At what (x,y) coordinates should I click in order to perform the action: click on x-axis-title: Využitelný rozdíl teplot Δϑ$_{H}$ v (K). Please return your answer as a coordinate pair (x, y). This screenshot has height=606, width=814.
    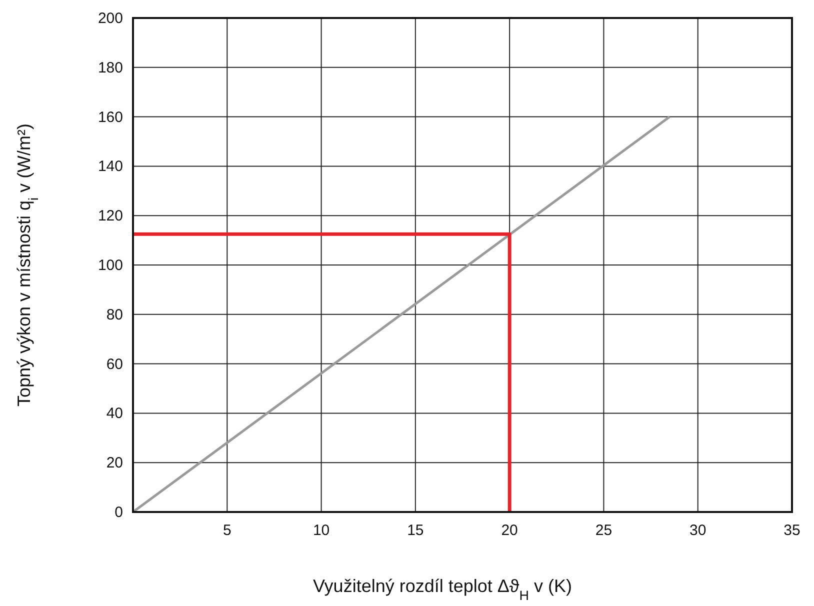
    Looking at the image, I should click on (442, 589).